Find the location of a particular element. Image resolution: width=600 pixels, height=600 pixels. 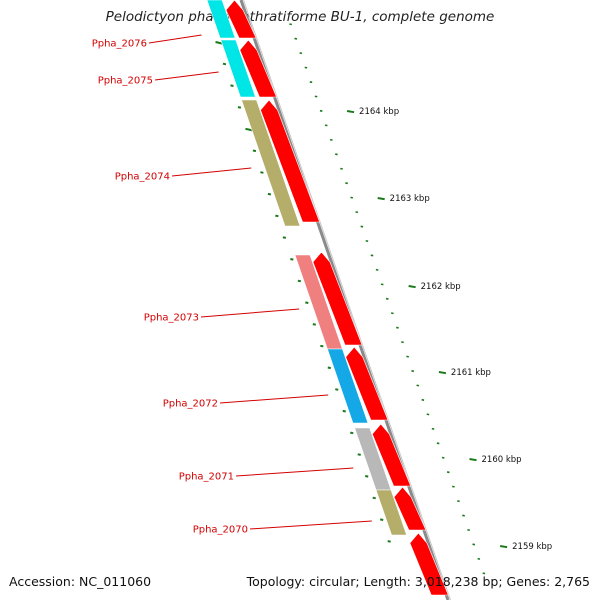

scale-label: 2159 kbp is located at coordinates (532, 547).